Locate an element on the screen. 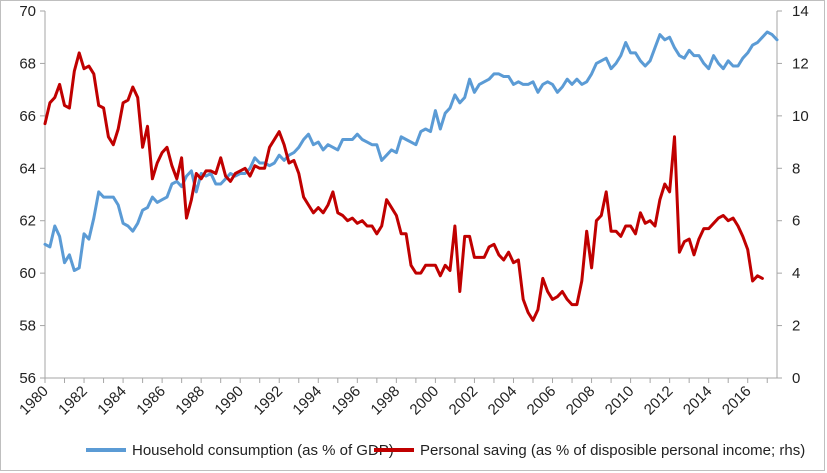 The height and width of the screenshot is (473, 827). x-tick-label: 1998 is located at coordinates (386, 401).